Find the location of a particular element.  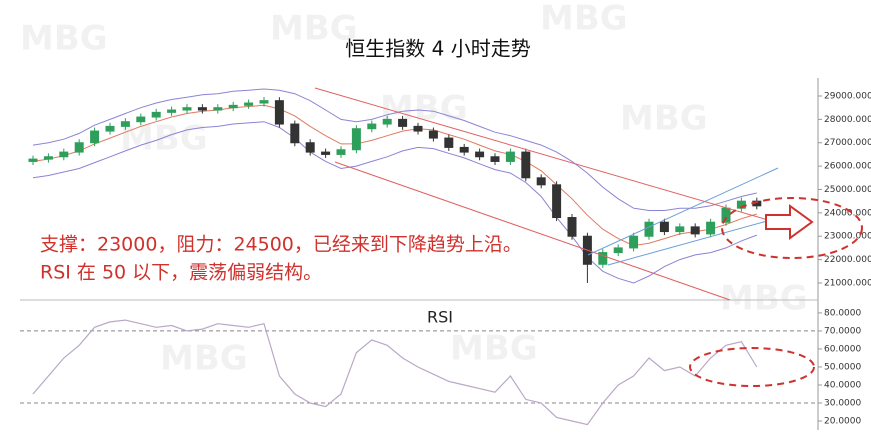

annotation: 支撑：23000，阻力：24500，已经来到下降趋势上沿。 is located at coordinates (281, 245).